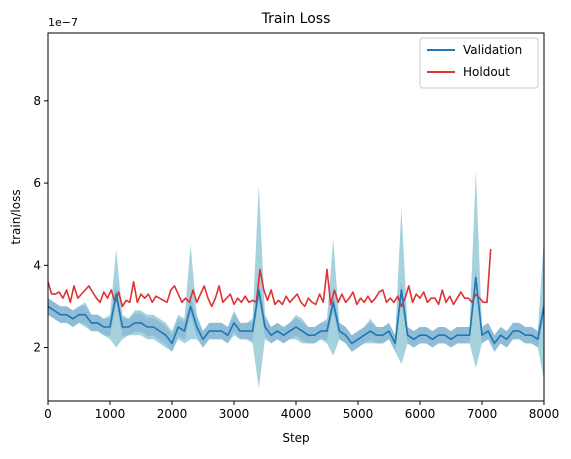 The height and width of the screenshot is (459, 571). Describe the element at coordinates (295, 438) in the screenshot. I see `x-axis-label: Step` at that location.